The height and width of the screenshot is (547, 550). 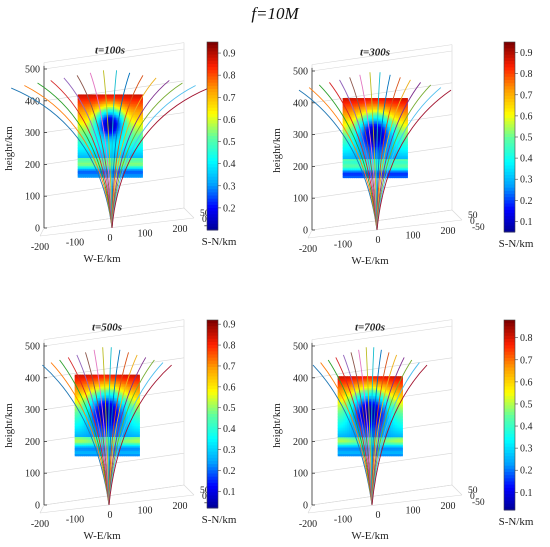 I want to click on height-tick-label: 300, so click(x=300, y=410).